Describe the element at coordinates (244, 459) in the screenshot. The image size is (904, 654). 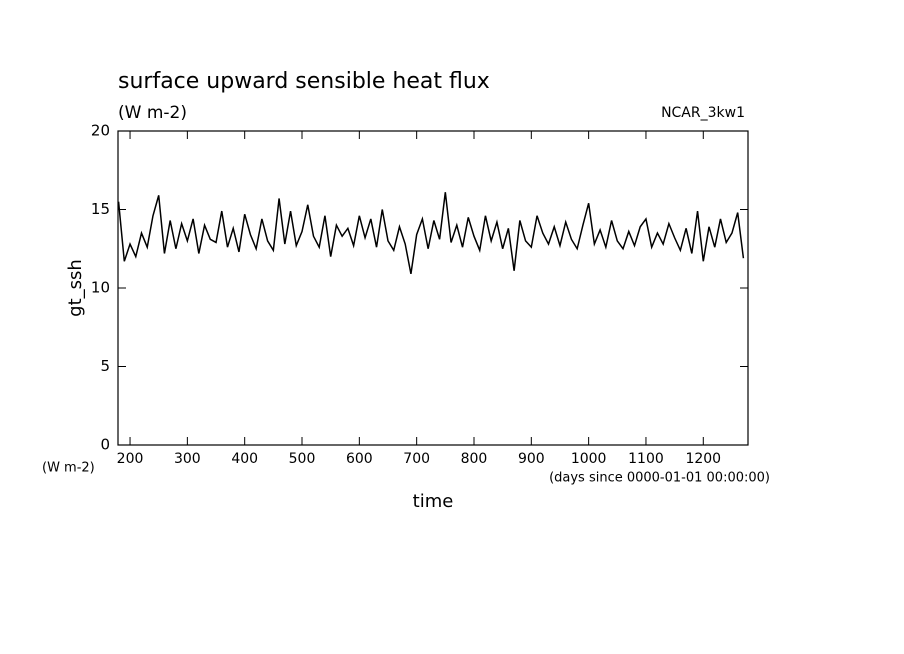
I see `x-tick-label: 400` at that location.